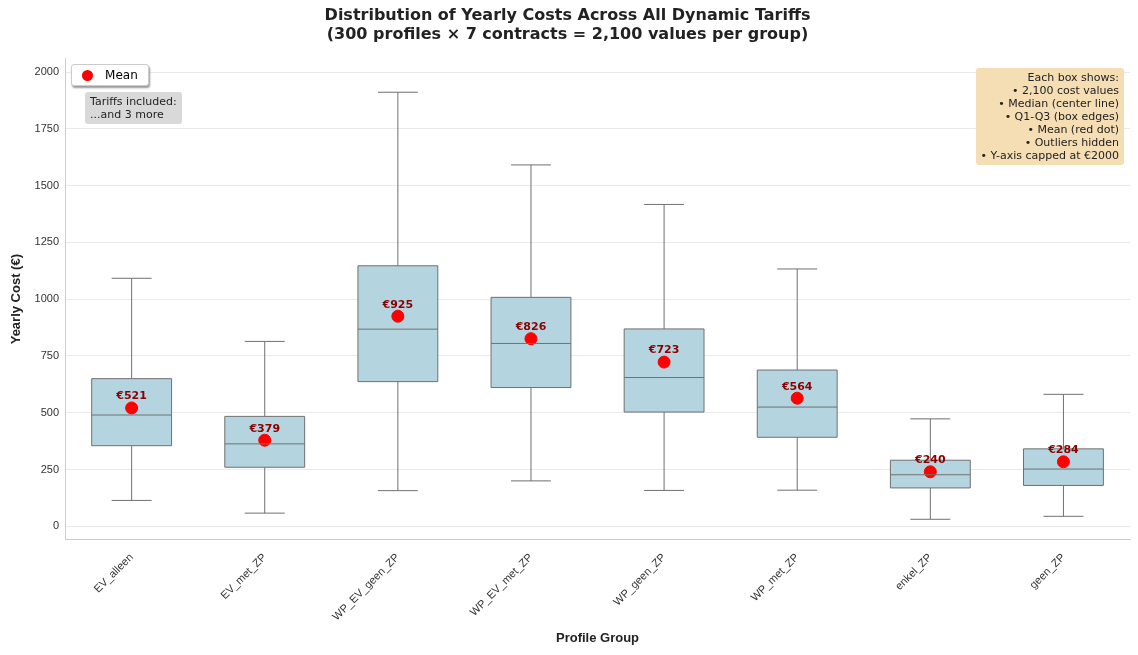 Image resolution: width=1138 pixels, height=655 pixels. What do you see at coordinates (47, 71) in the screenshot?
I see `y-tick-label: 2000` at bounding box center [47, 71].